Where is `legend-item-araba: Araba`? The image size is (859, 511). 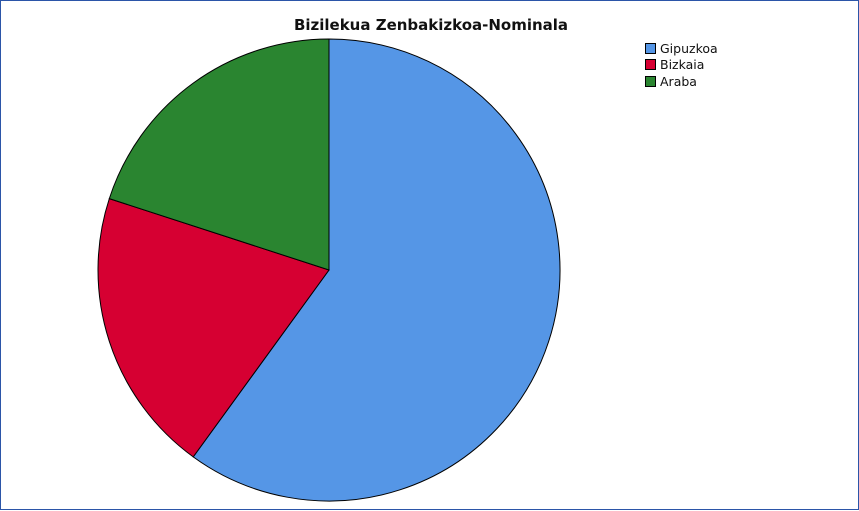 legend-item-araba: Araba is located at coordinates (681, 81).